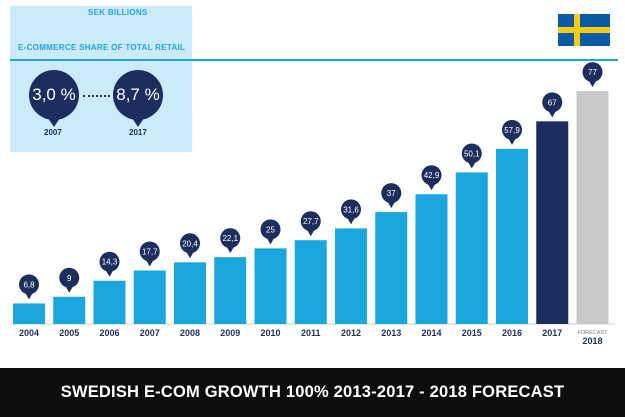 Image resolution: width=625 pixels, height=417 pixels. I want to click on tick-label-2012: 2012, so click(351, 333).